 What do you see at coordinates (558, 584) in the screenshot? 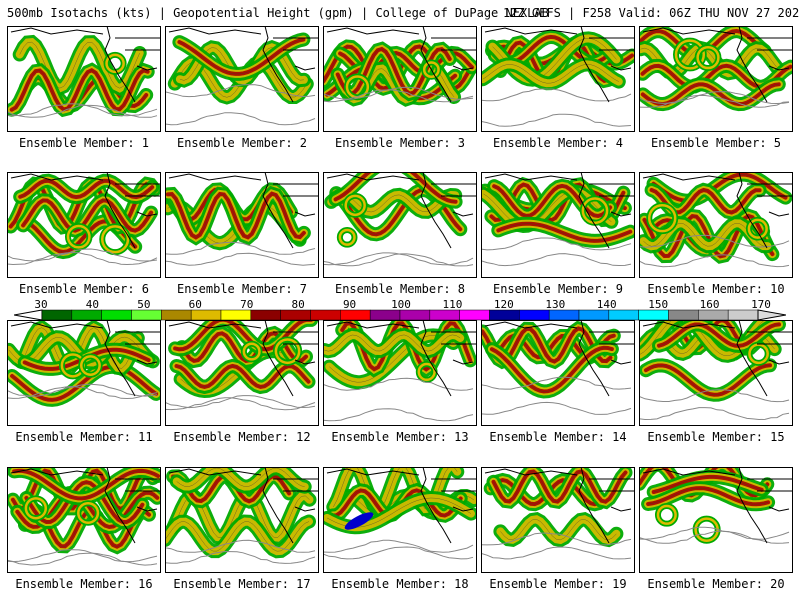
I see `ensemble-member-label: Ensemble Member: 19` at bounding box center [558, 584].